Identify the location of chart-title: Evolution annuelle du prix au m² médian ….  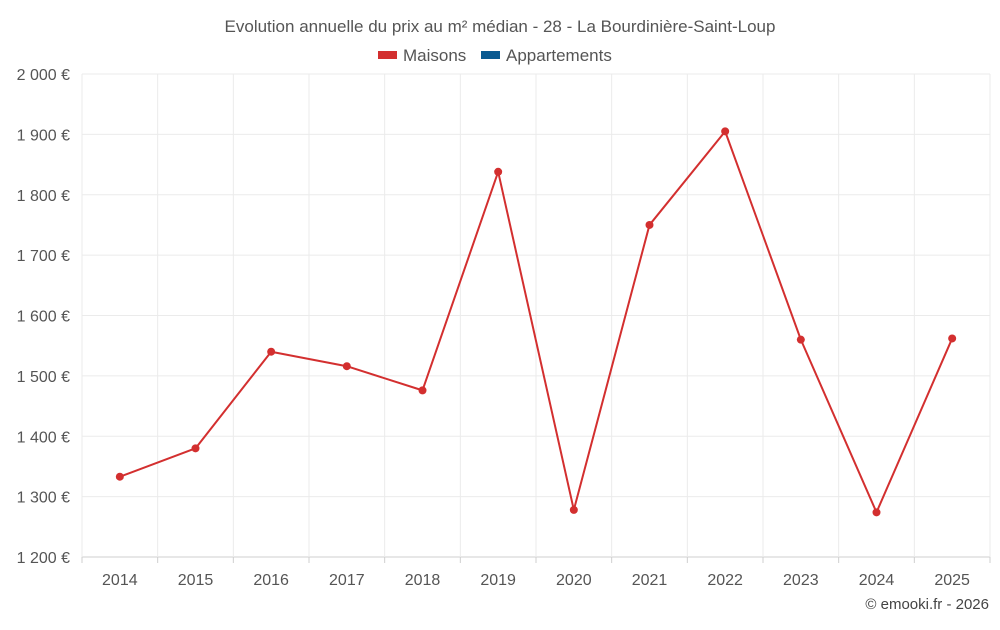
(500, 26).